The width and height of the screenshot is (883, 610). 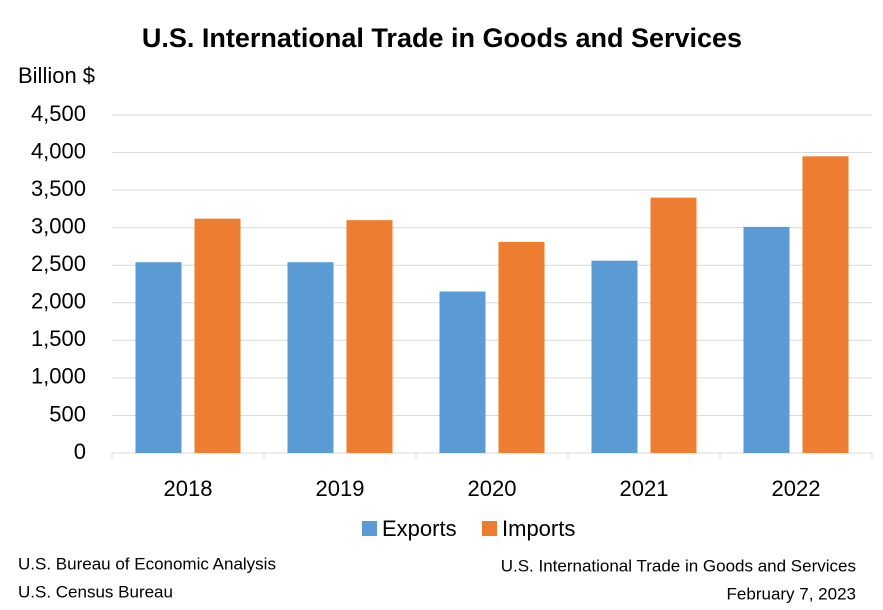 I want to click on y-tick-label: 3,500, so click(x=58, y=188).